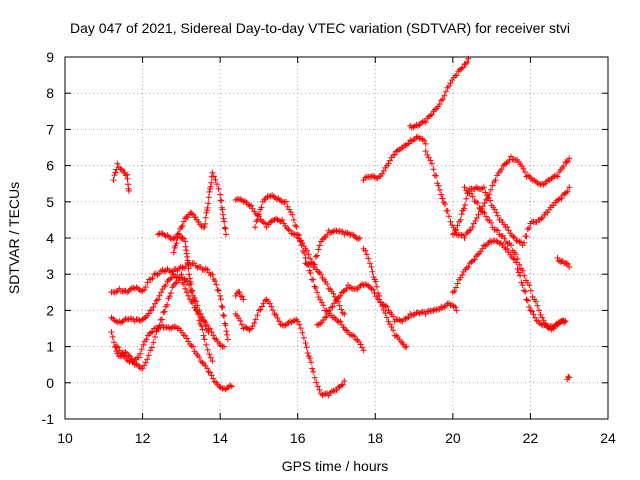  I want to click on series-s14, so click(385, 298).